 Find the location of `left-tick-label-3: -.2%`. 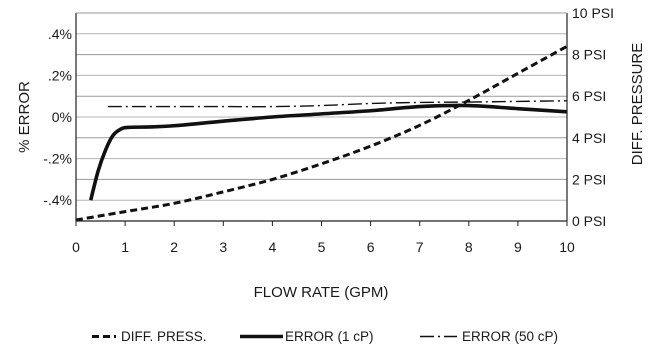

left-tick-label-3: -.2% is located at coordinates (57, 159).